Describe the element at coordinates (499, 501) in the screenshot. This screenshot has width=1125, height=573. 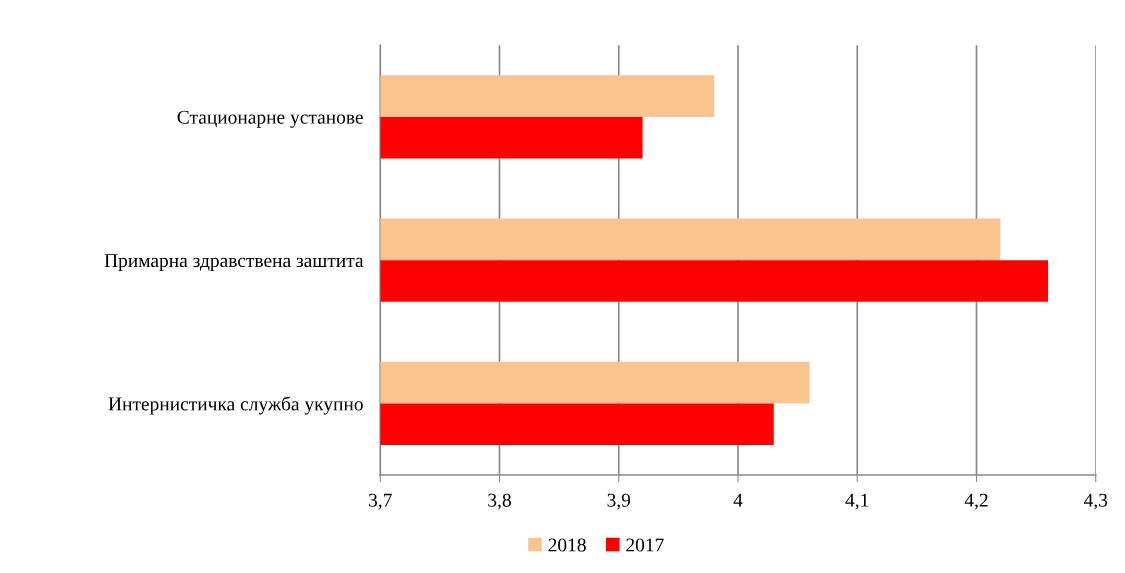
I see `x-tick-label: 3,8` at that location.